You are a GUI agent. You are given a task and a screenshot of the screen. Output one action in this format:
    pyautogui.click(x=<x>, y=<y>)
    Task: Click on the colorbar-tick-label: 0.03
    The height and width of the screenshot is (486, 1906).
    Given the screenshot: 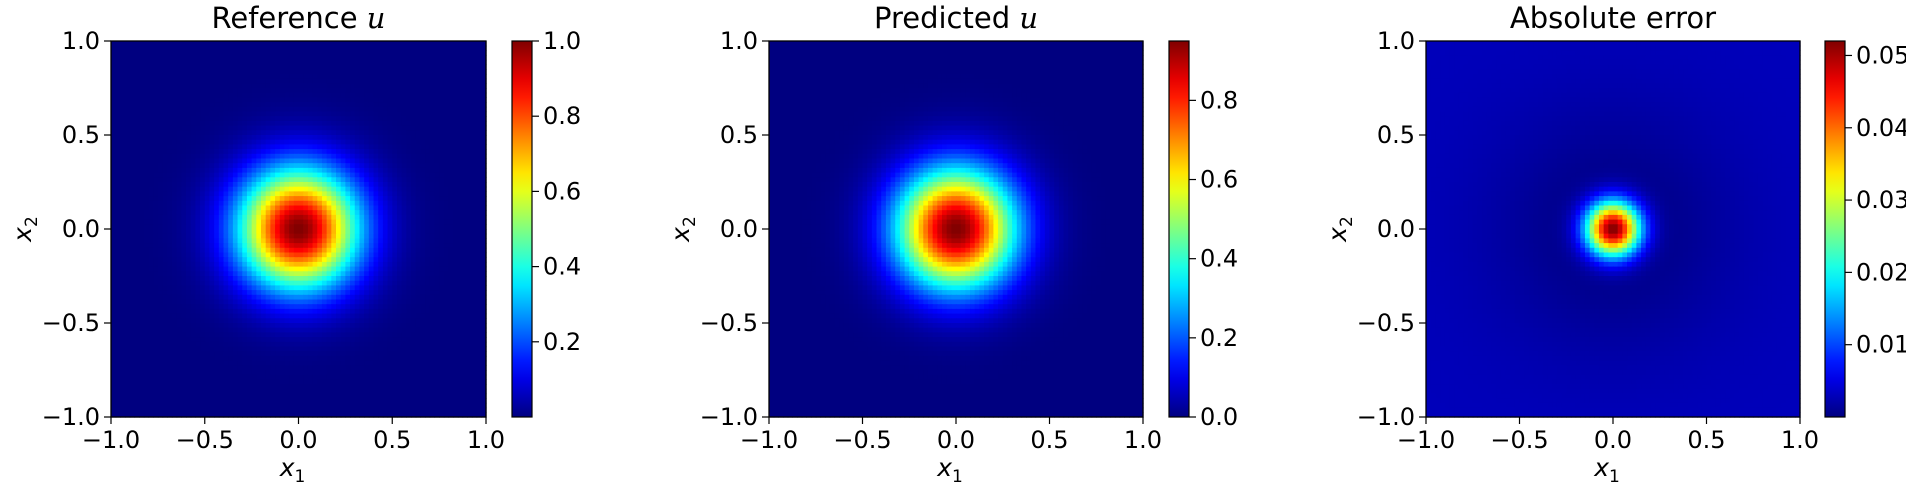 What is the action you would take?
    pyautogui.click(x=1881, y=200)
    